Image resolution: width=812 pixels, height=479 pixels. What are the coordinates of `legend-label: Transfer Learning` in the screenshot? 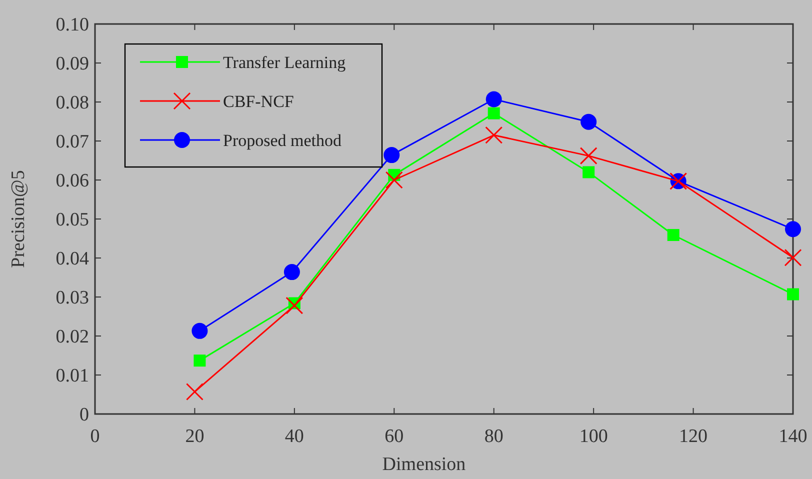 It's located at (284, 62).